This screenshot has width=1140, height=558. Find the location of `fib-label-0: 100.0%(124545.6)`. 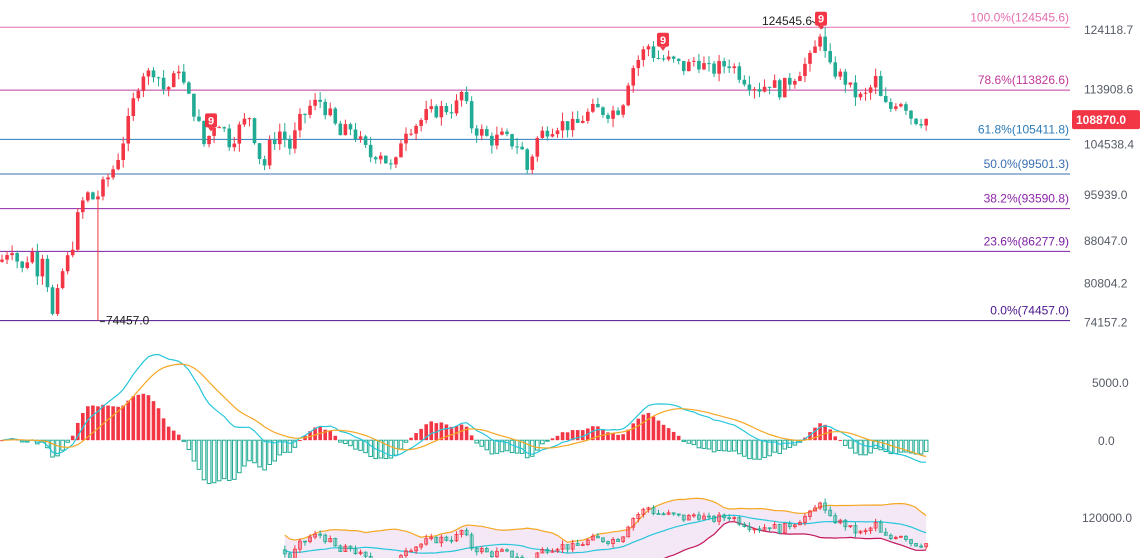

fib-label-0: 100.0%(124545.6) is located at coordinates (1019, 17).